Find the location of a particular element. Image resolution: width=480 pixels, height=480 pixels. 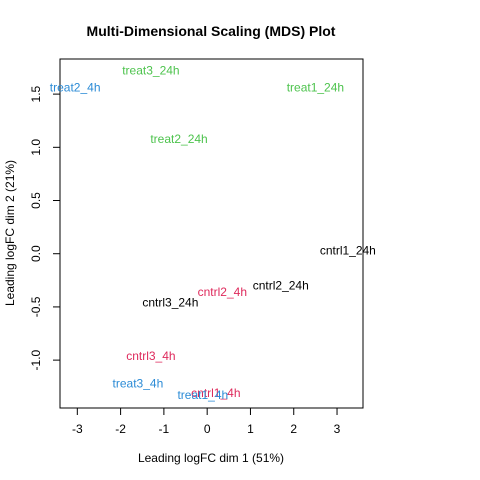

y-tick-label: 0.0 is located at coordinates (36, 253).